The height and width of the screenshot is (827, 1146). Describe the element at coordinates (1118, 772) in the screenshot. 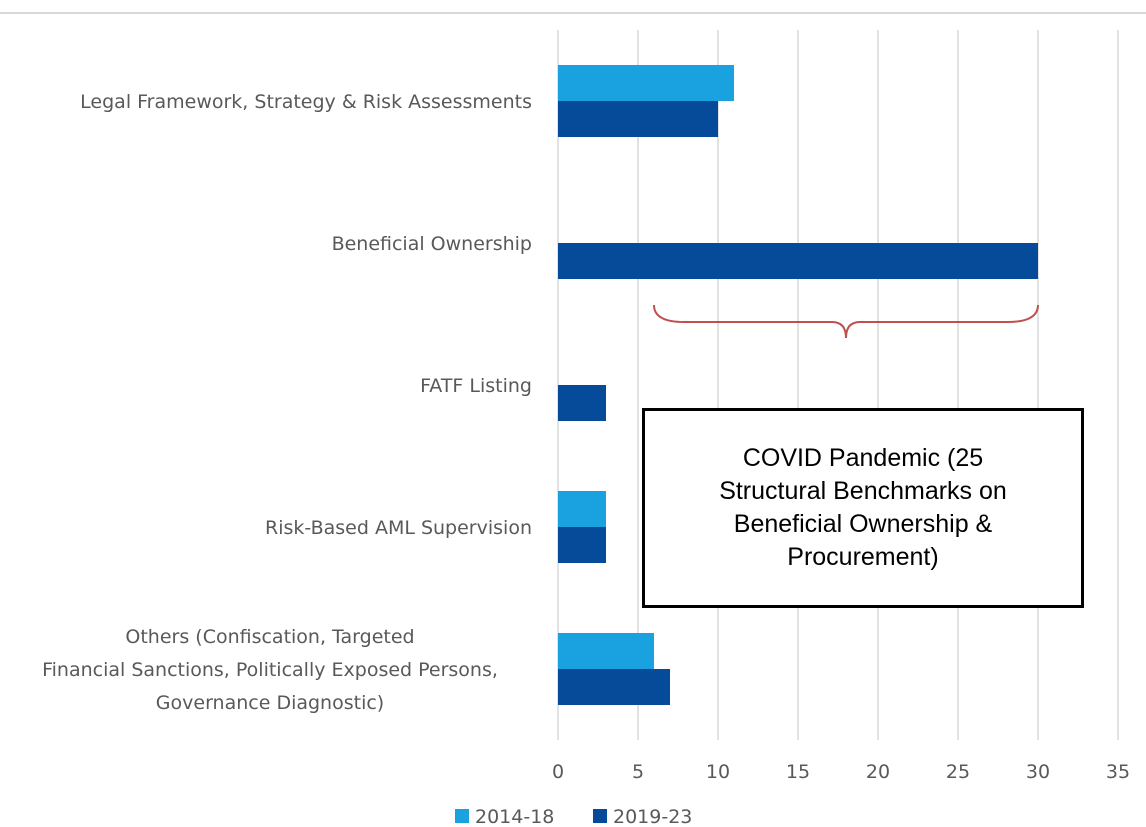

I see `x-tick-label-7: 35` at that location.